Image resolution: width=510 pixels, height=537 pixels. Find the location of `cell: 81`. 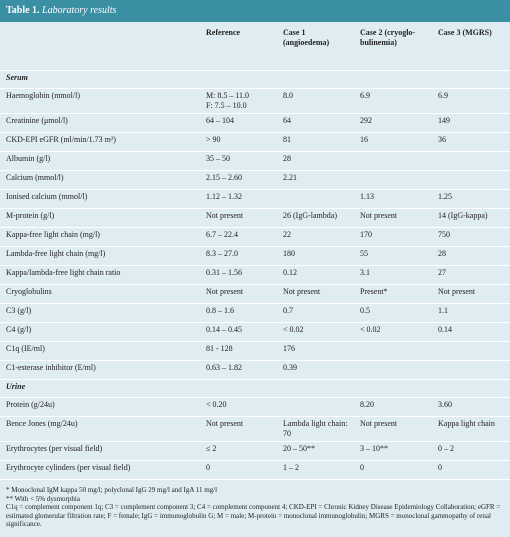

cell: 81 is located at coordinates (315, 142).